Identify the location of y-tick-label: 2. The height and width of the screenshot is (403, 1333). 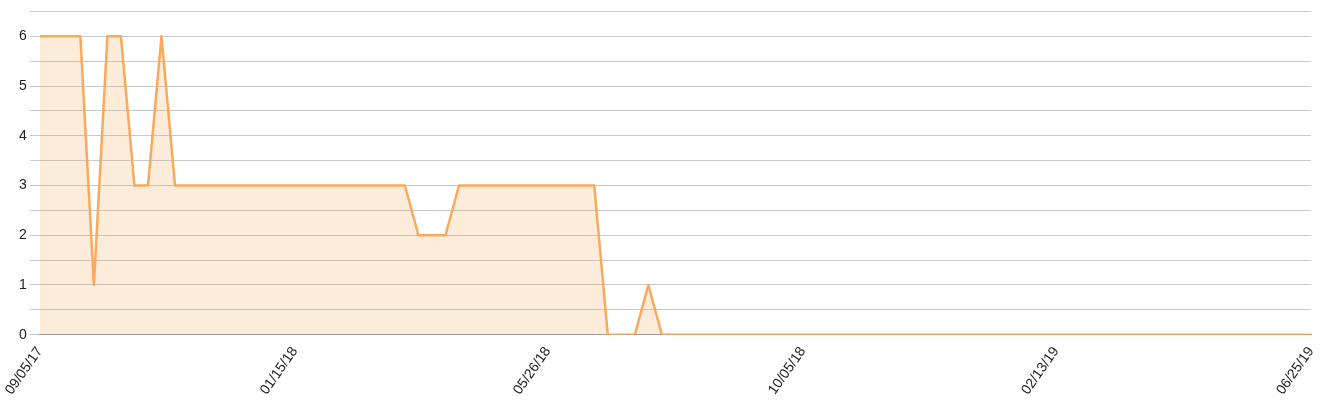
(22, 234).